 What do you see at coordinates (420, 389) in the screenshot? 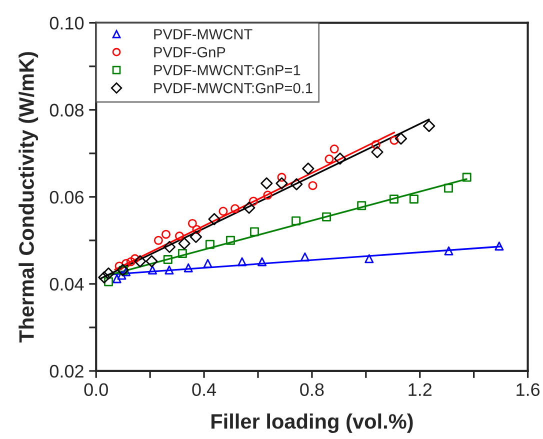
I see `x-tick-label: 1.2` at bounding box center [420, 389].